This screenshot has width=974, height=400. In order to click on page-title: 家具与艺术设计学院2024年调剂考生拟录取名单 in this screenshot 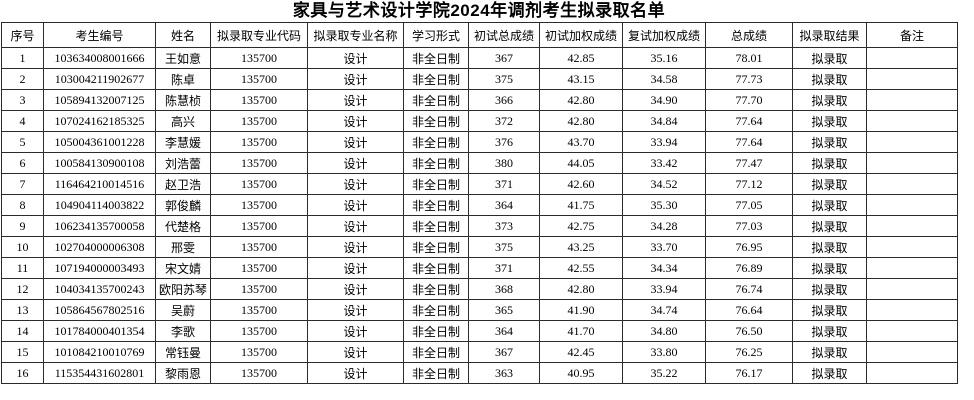, I will do `click(479, 10)`.